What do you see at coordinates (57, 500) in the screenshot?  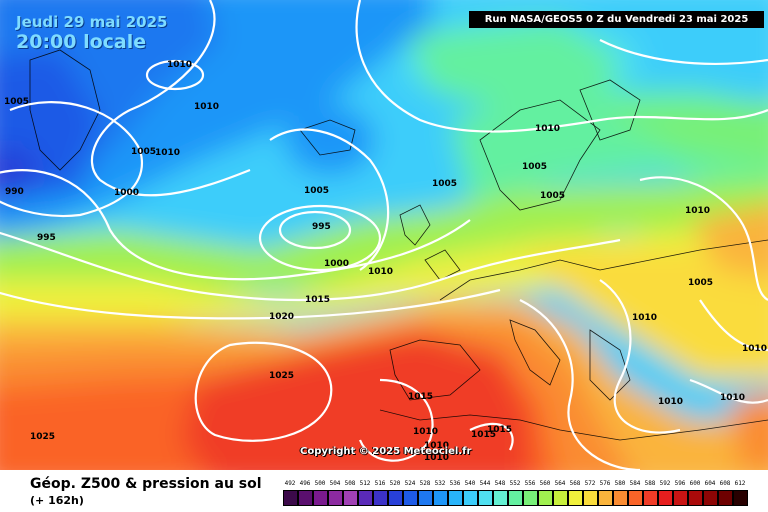 I see `forecast-lead-time: (+ 162h)` at bounding box center [57, 500].